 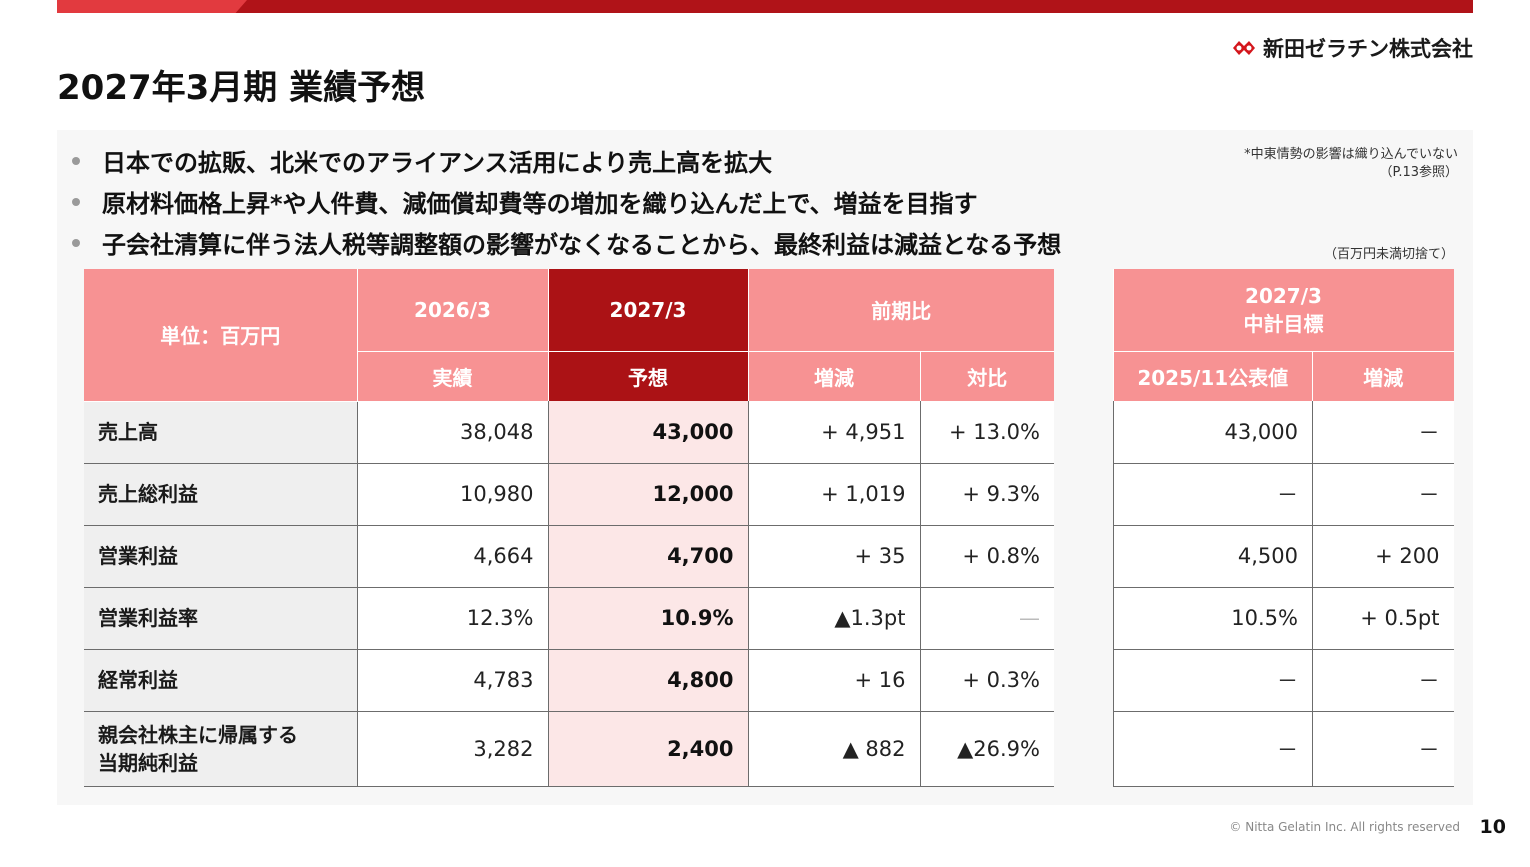 I want to click on bullet-text: 日本での拡販、北米でのアライアンス活用により売上高を拡大, so click(x=437, y=163).